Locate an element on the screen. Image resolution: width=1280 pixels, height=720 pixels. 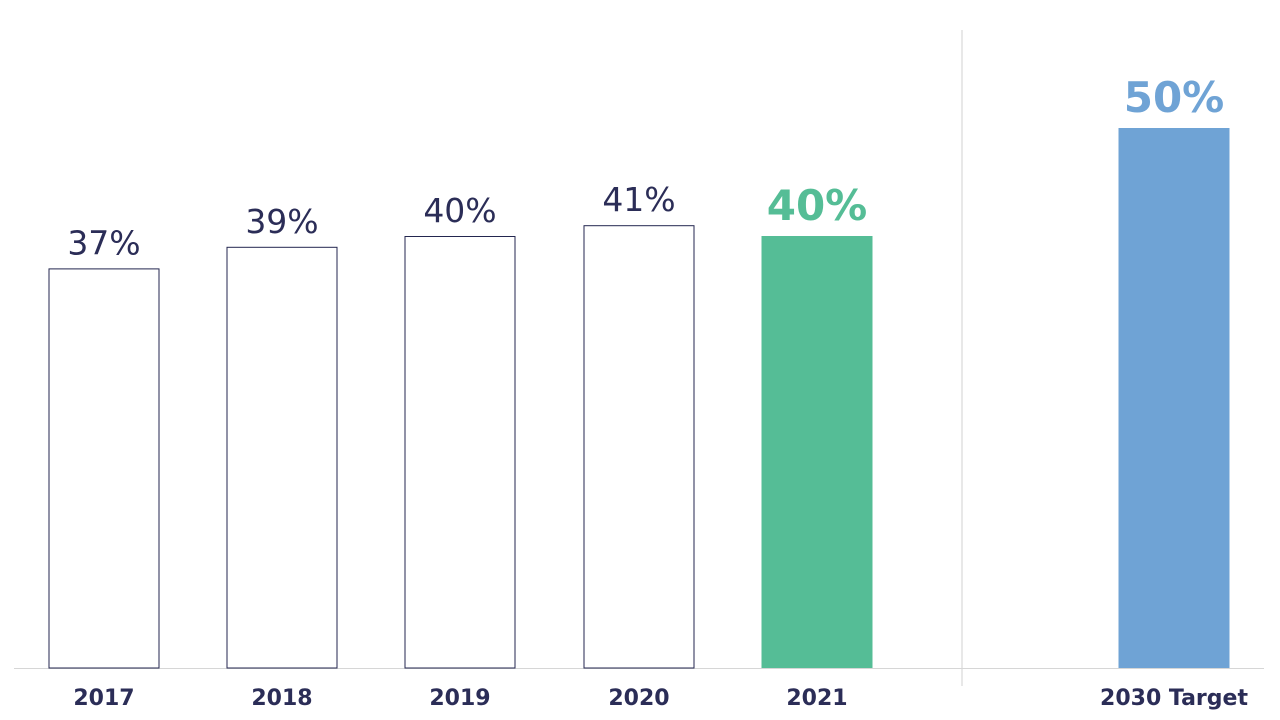
data-label-2021: 40% is located at coordinates (817, 205).